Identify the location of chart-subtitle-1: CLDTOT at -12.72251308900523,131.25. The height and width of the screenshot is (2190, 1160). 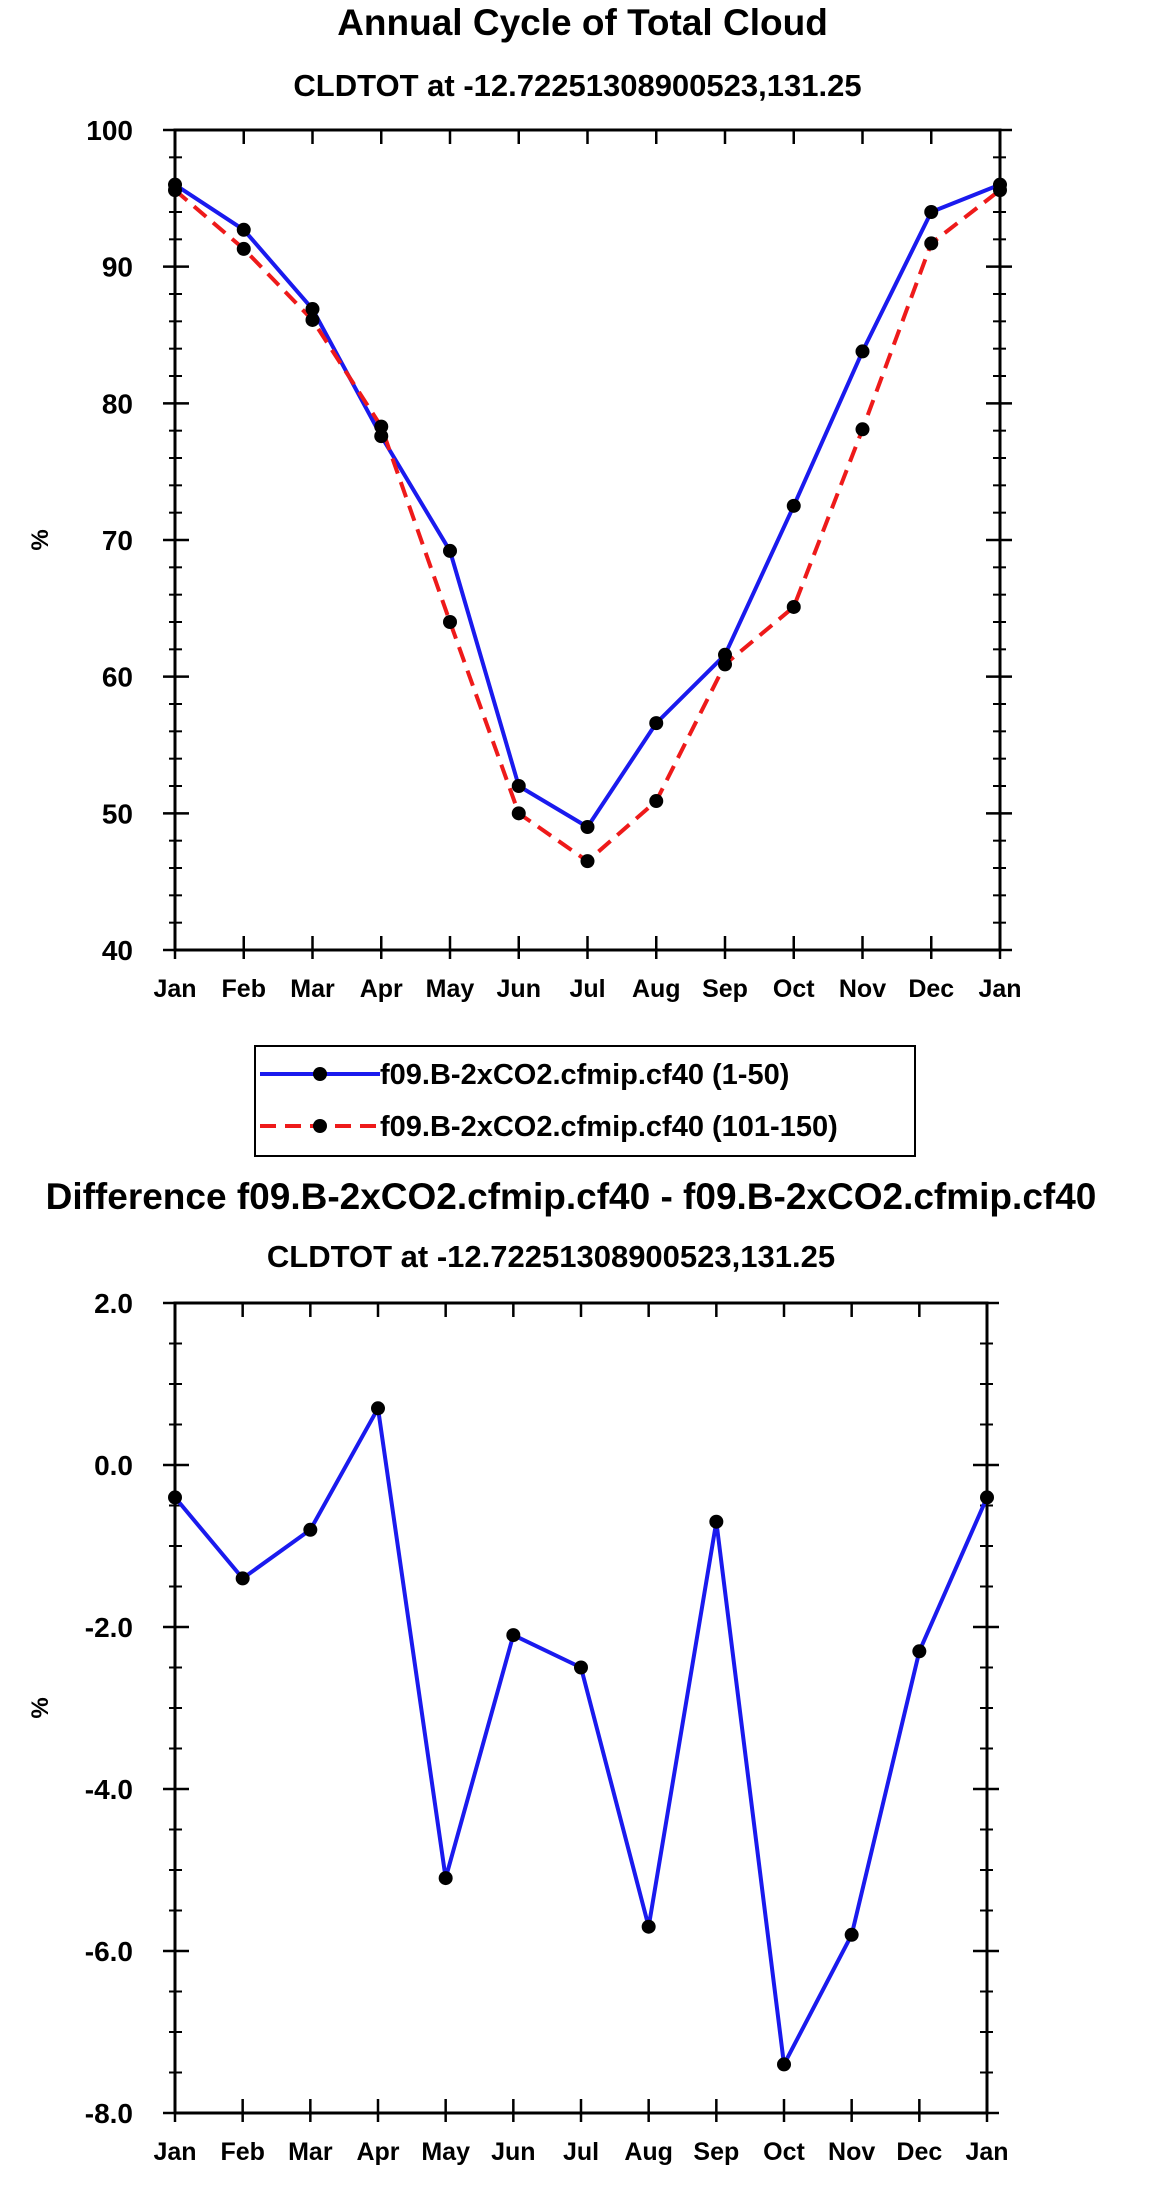
(577, 85).